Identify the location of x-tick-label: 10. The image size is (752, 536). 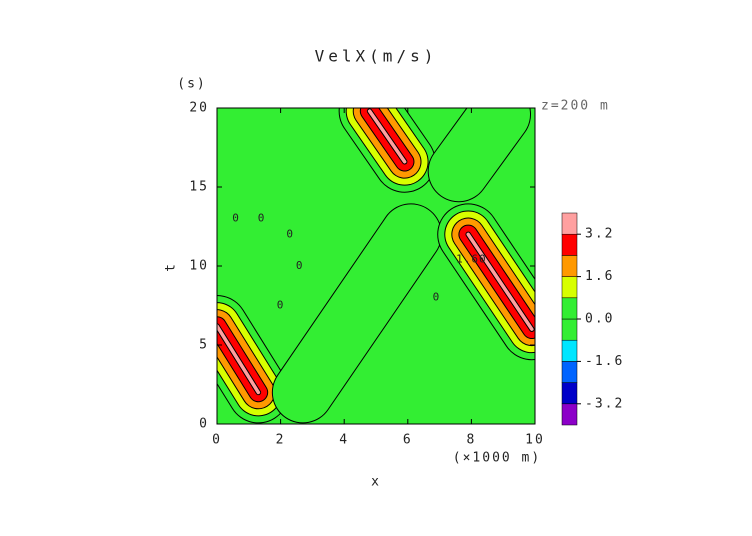
(535, 440).